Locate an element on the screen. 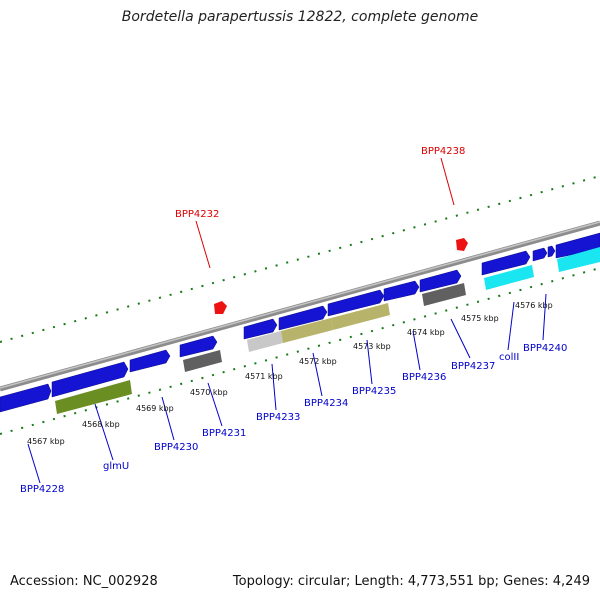  marker-BPP4232 is located at coordinates (220, 307).